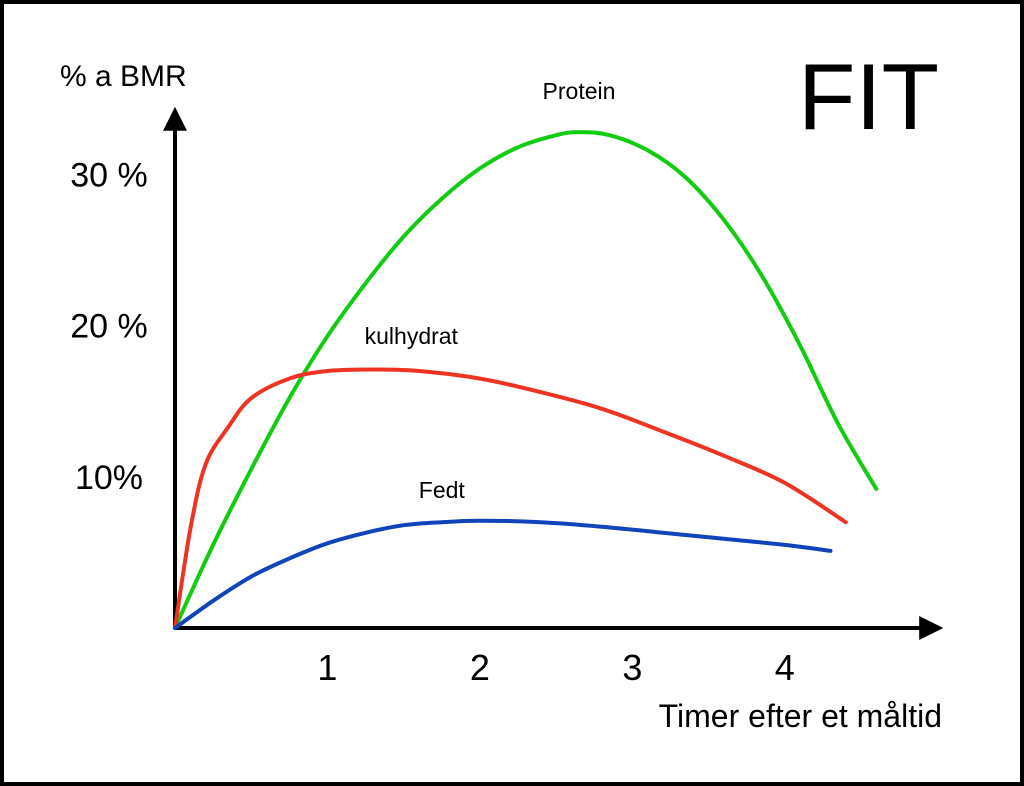 The width and height of the screenshot is (1024, 786). What do you see at coordinates (109, 175) in the screenshot?
I see `y-tick-label: 30 %` at bounding box center [109, 175].